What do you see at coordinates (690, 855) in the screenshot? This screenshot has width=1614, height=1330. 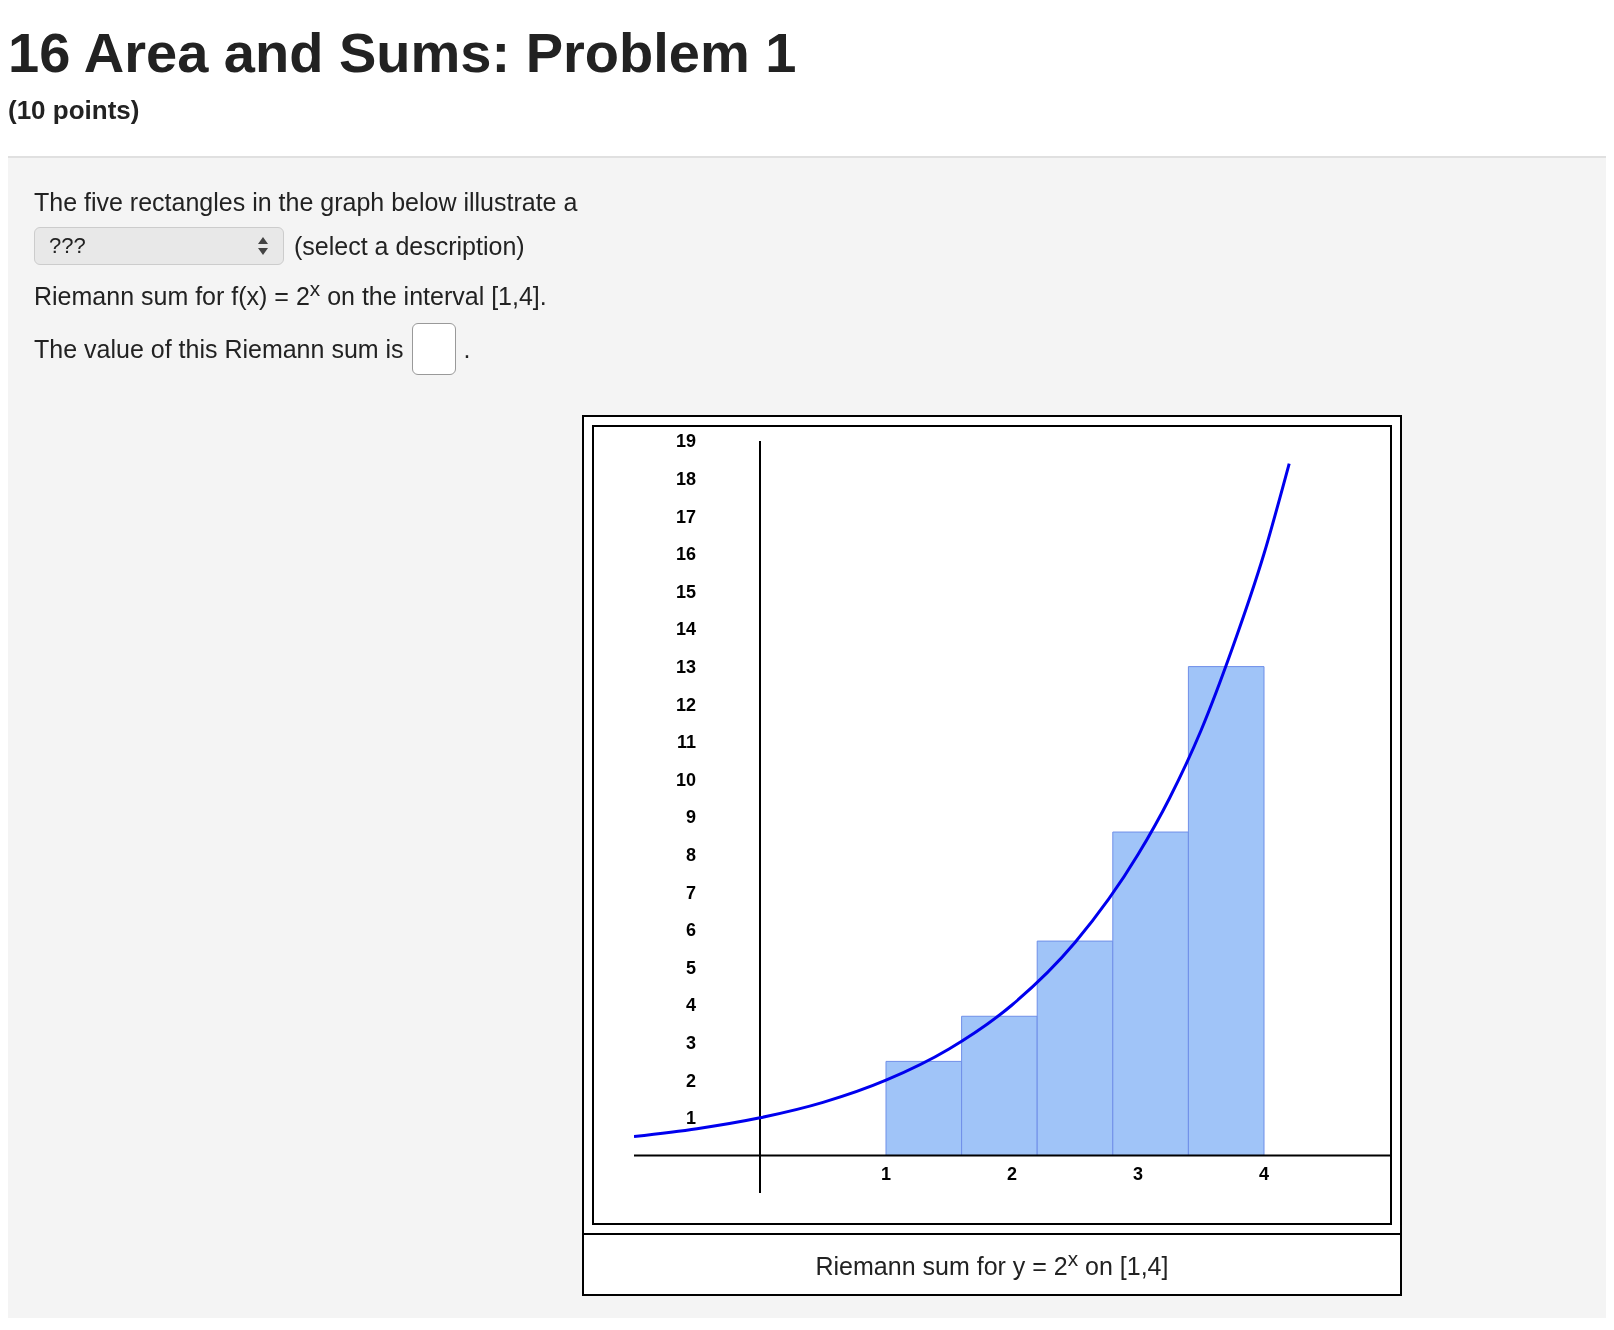 I see `y-tick-label: 8` at bounding box center [690, 855].